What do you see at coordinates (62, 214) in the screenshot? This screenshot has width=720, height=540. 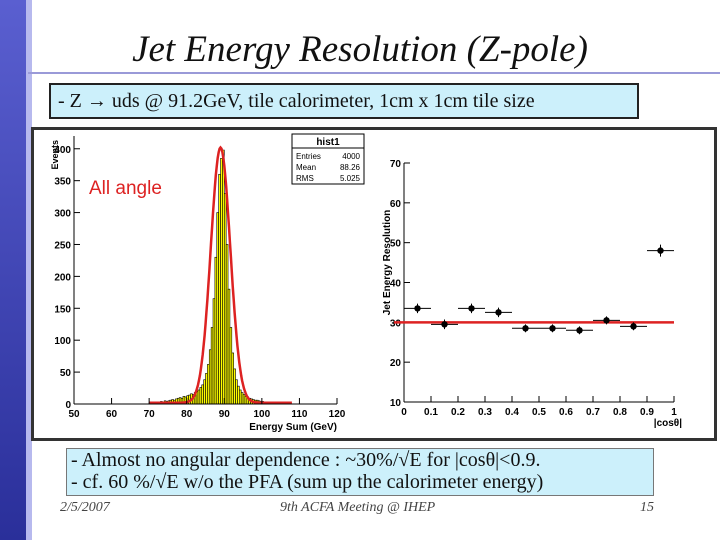 I see `histogram-y-tick-label: 300` at bounding box center [62, 214].